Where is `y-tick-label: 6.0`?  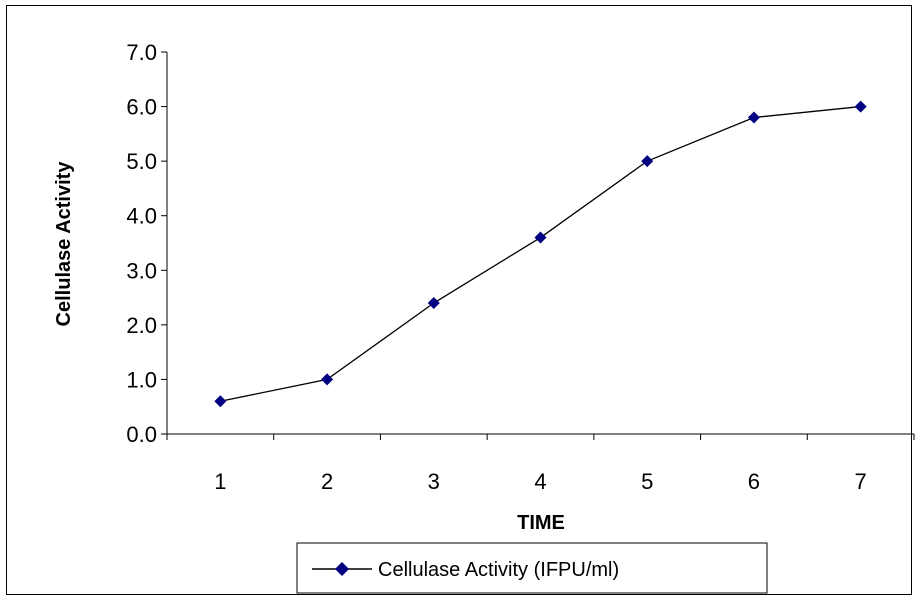 y-tick-label: 6.0 is located at coordinates (141, 107).